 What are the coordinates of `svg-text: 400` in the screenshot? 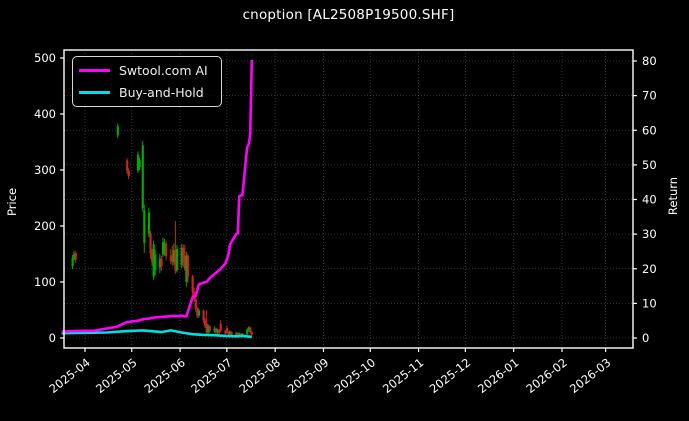 It's located at (45, 114).